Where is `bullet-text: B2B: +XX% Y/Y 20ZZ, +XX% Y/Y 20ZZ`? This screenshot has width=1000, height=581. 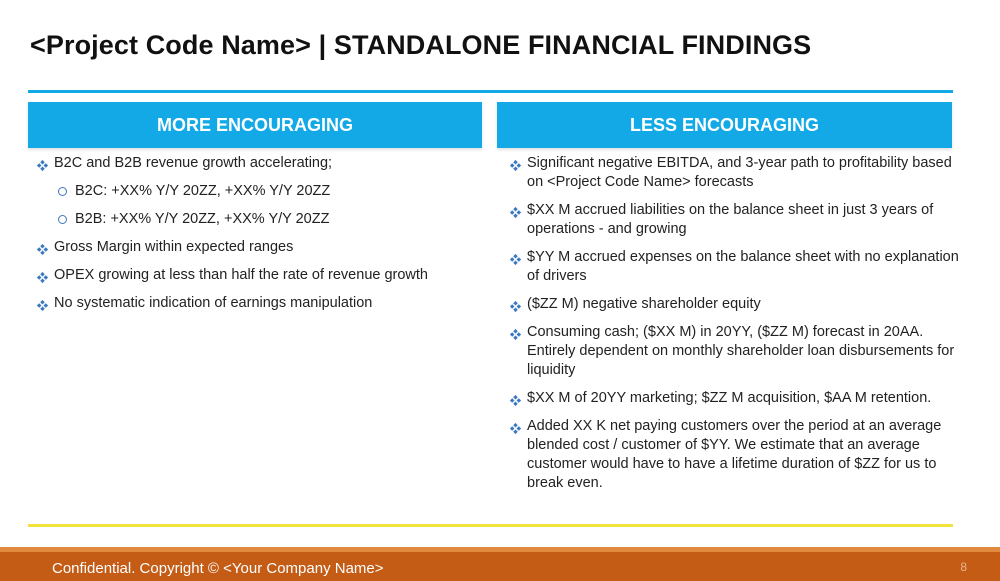
bullet-text: B2B: +XX% Y/Y 20ZZ, +XX% Y/Y 20ZZ is located at coordinates (202, 219).